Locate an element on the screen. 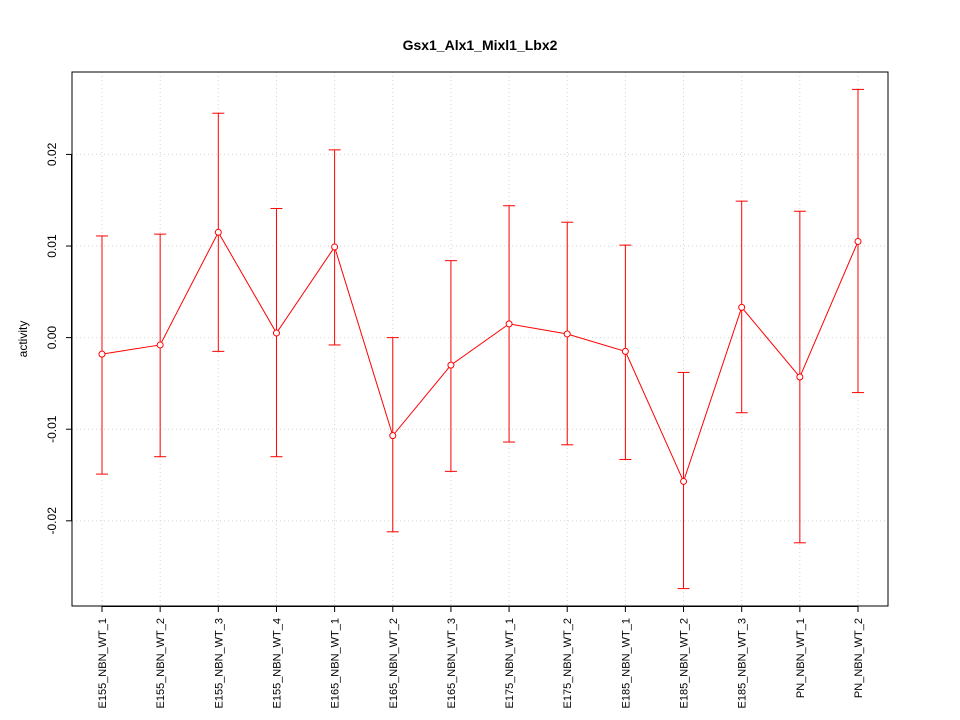  x-tick-label: E155_NBN_WT_4 is located at coordinates (277, 663).